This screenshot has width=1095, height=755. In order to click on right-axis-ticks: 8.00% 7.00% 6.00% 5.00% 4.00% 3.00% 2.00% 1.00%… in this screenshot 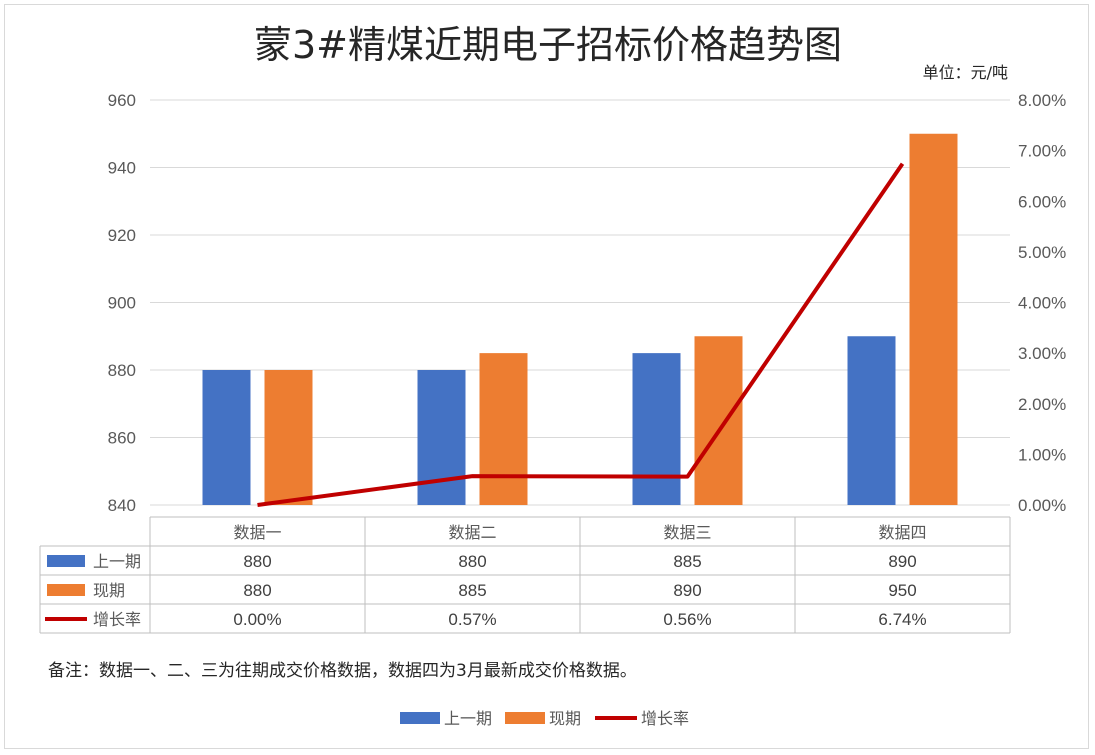, I will do `click(1042, 303)`.